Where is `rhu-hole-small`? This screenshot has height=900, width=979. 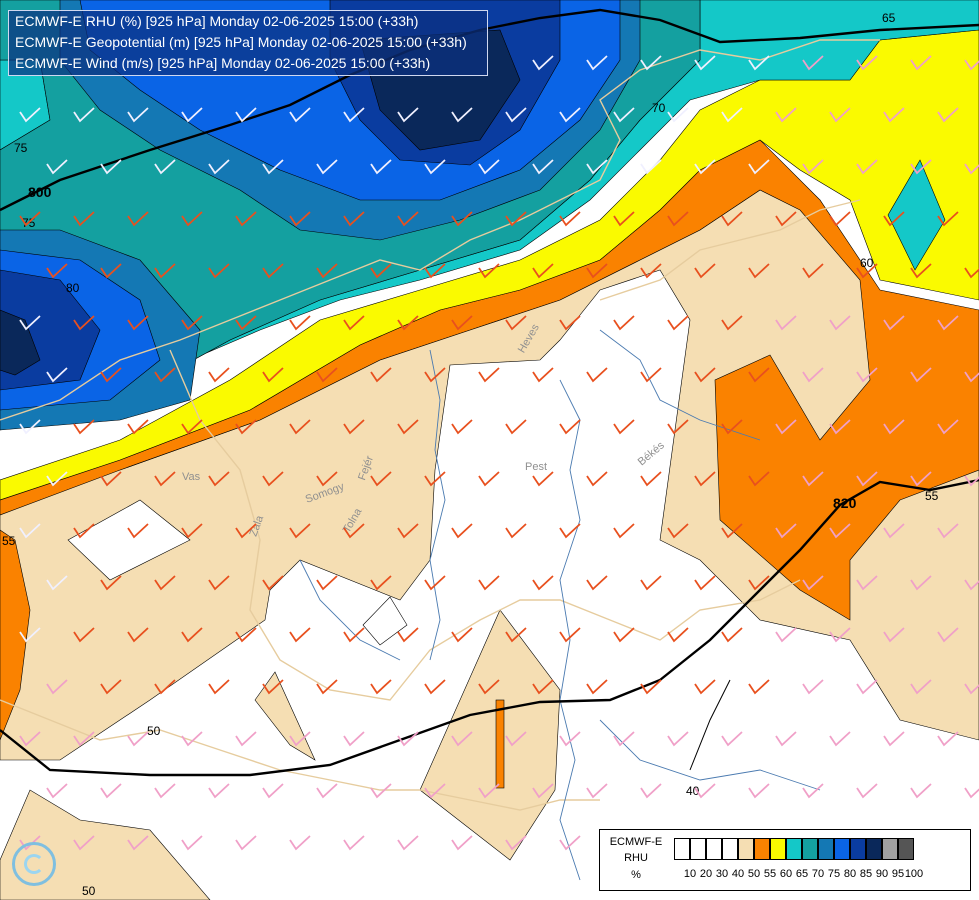
rhu-hole-small is located at coordinates (385, 621).